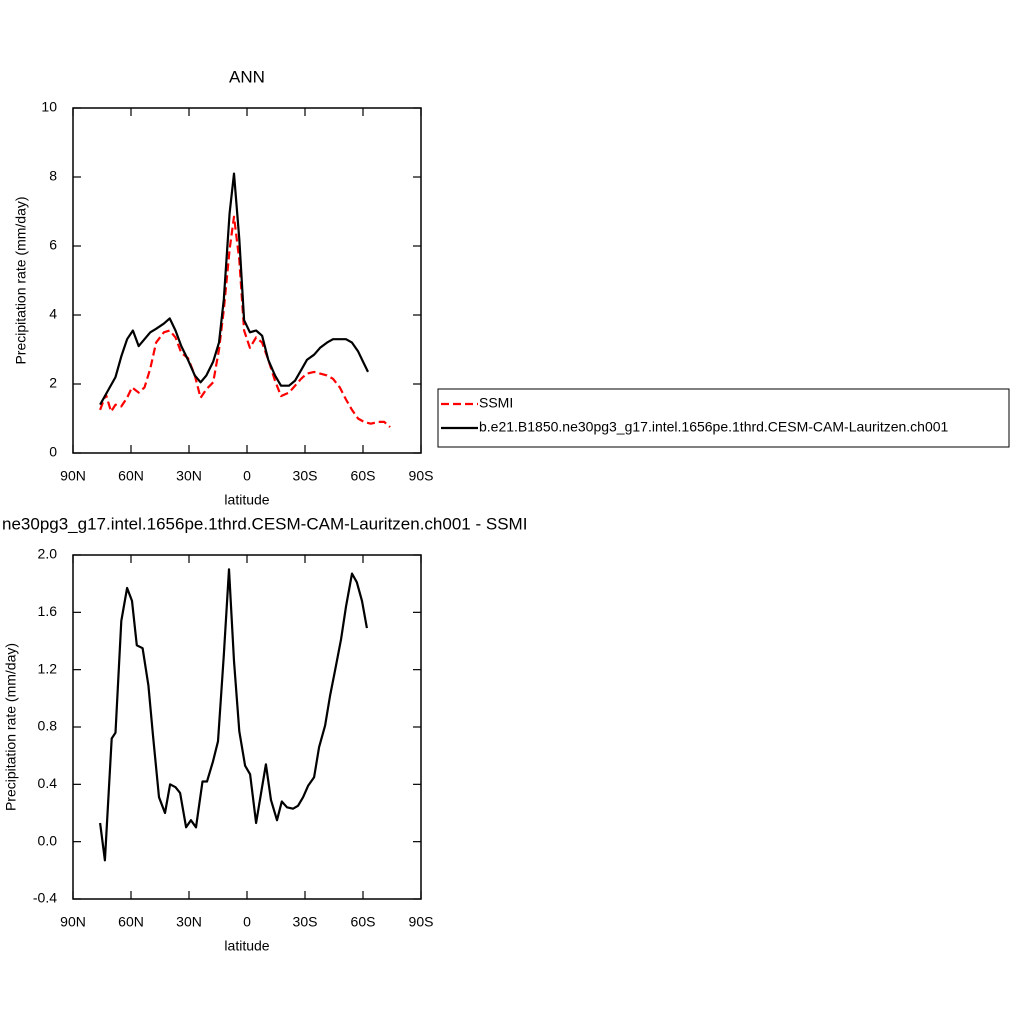 The height and width of the screenshot is (1025, 1025). Describe the element at coordinates (247, 76) in the screenshot. I see `chart-title: ANN` at that location.